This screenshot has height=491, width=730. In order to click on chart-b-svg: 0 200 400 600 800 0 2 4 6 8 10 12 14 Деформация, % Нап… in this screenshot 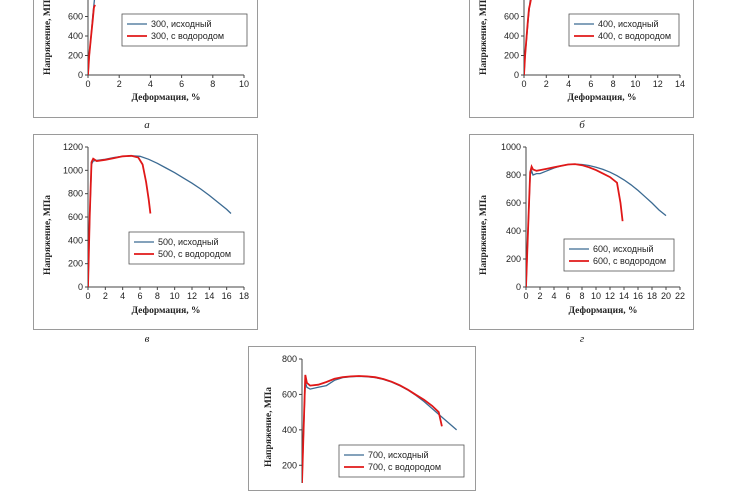, I will do `click(582, 51)`.